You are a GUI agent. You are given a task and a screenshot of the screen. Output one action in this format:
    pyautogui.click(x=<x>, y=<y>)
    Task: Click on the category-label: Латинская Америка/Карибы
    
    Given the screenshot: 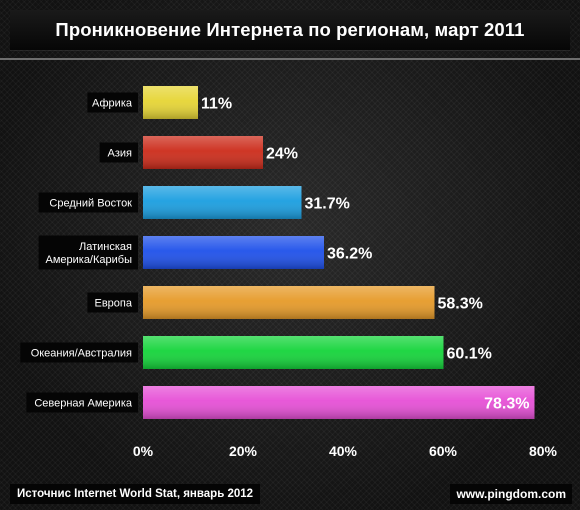 What is the action you would take?
    pyautogui.click(x=88, y=253)
    